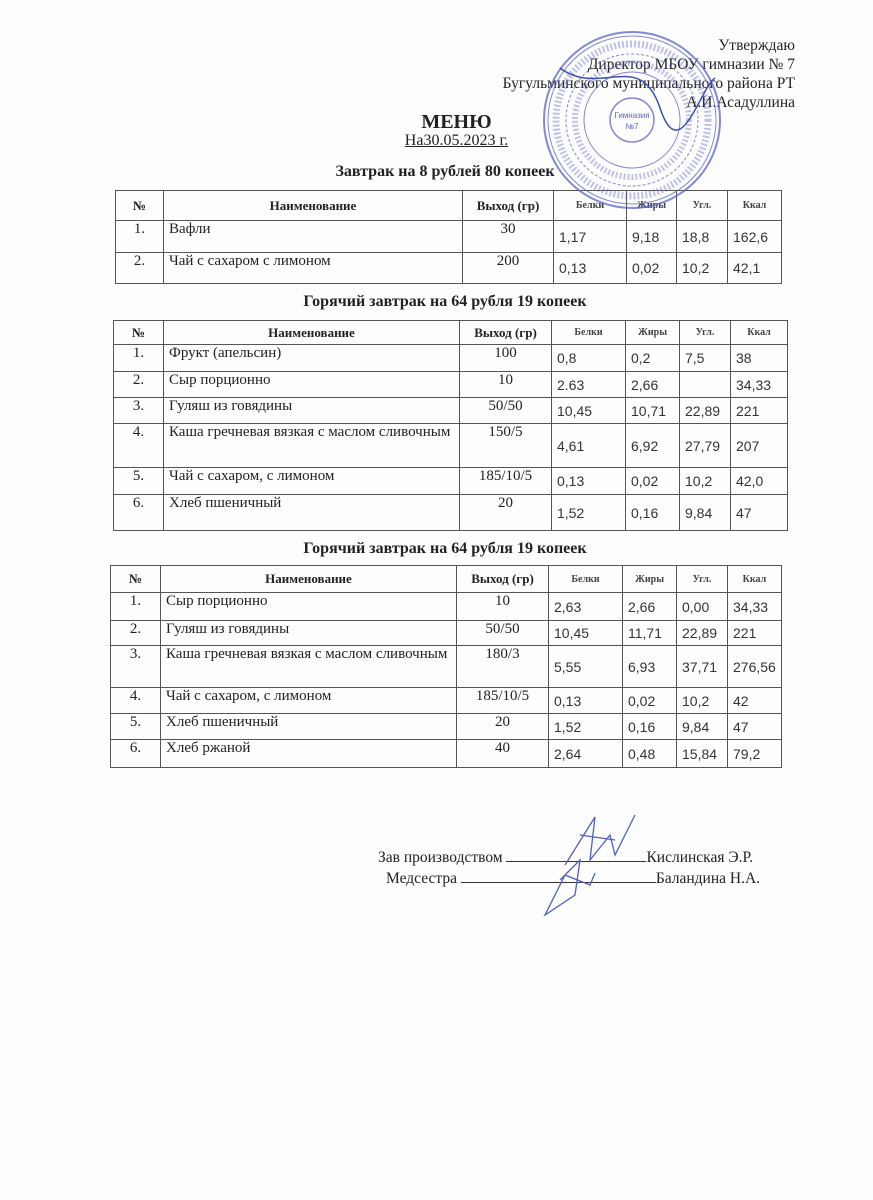 The height and width of the screenshot is (1200, 873). I want to click on fat: 11,71, so click(649, 633).